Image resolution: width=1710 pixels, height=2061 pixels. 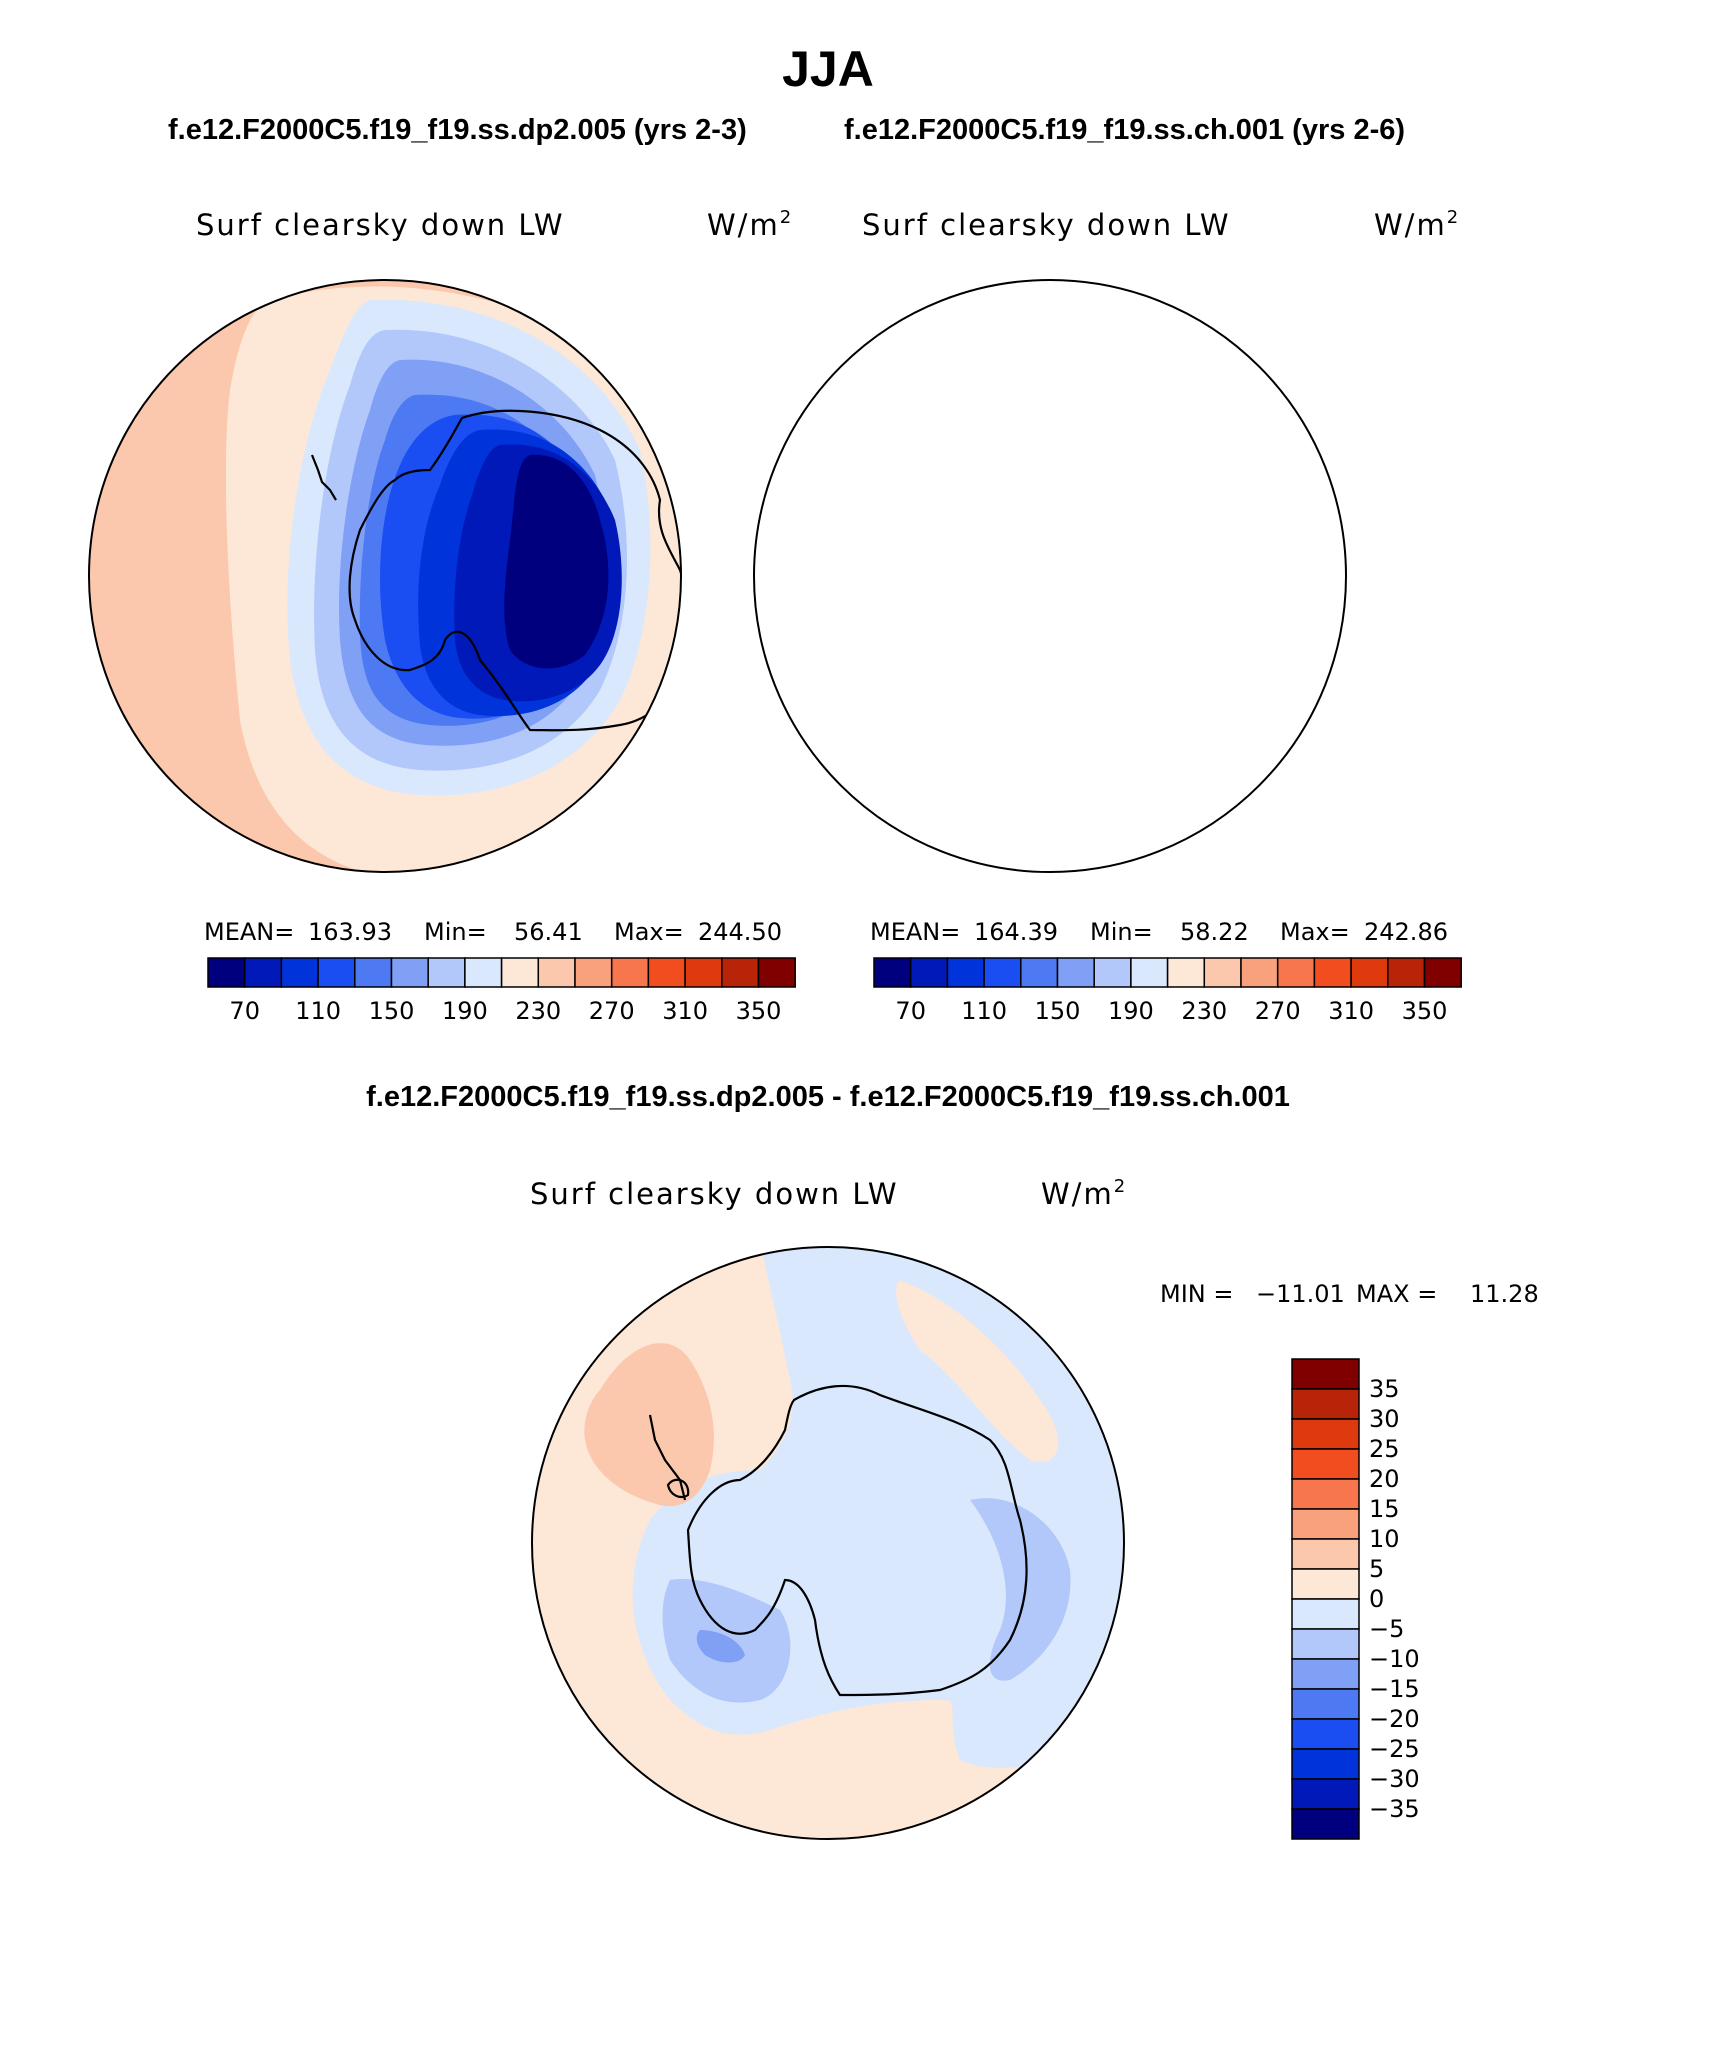 I want to click on units-label-left: W/m2, so click(x=750, y=224).